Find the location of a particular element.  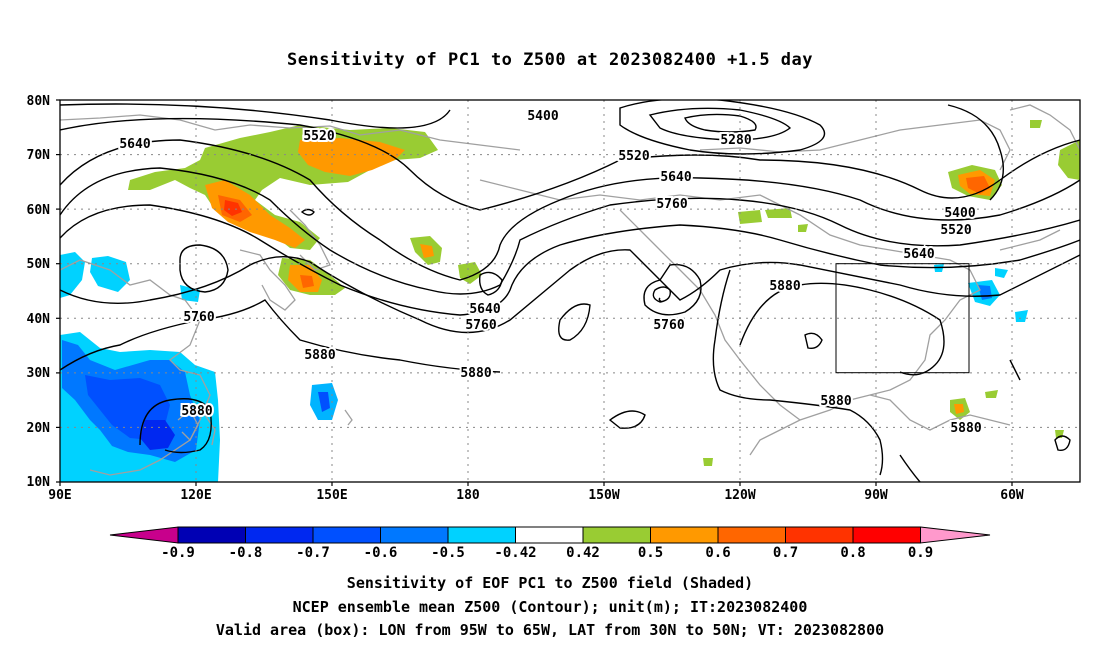

lat-label: 70N is located at coordinates (39, 155).